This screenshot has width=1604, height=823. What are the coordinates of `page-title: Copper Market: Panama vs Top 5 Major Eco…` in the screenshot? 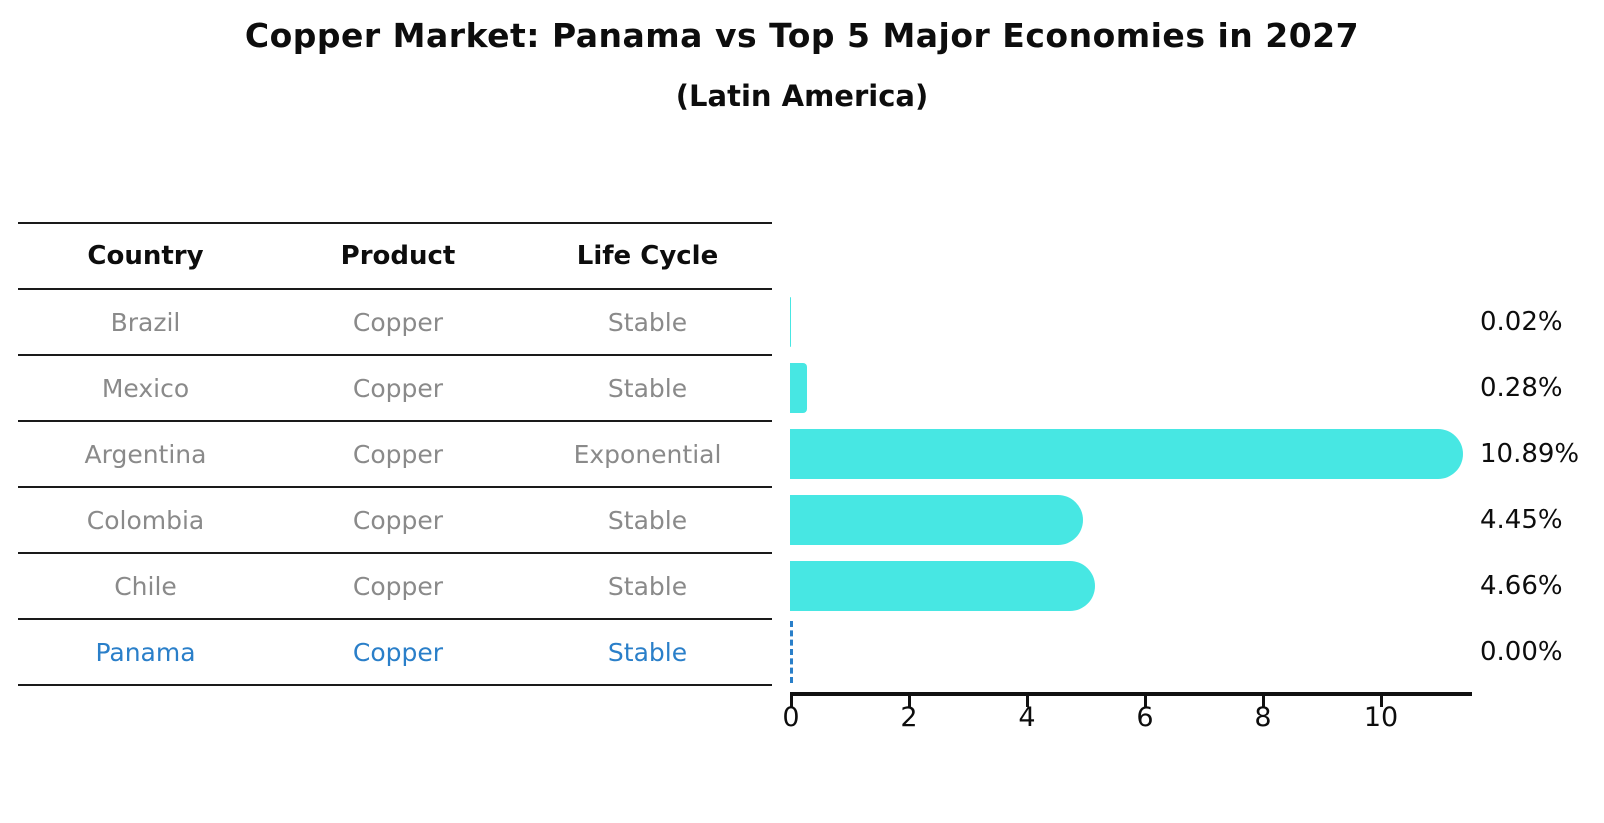 It's located at (802, 35).